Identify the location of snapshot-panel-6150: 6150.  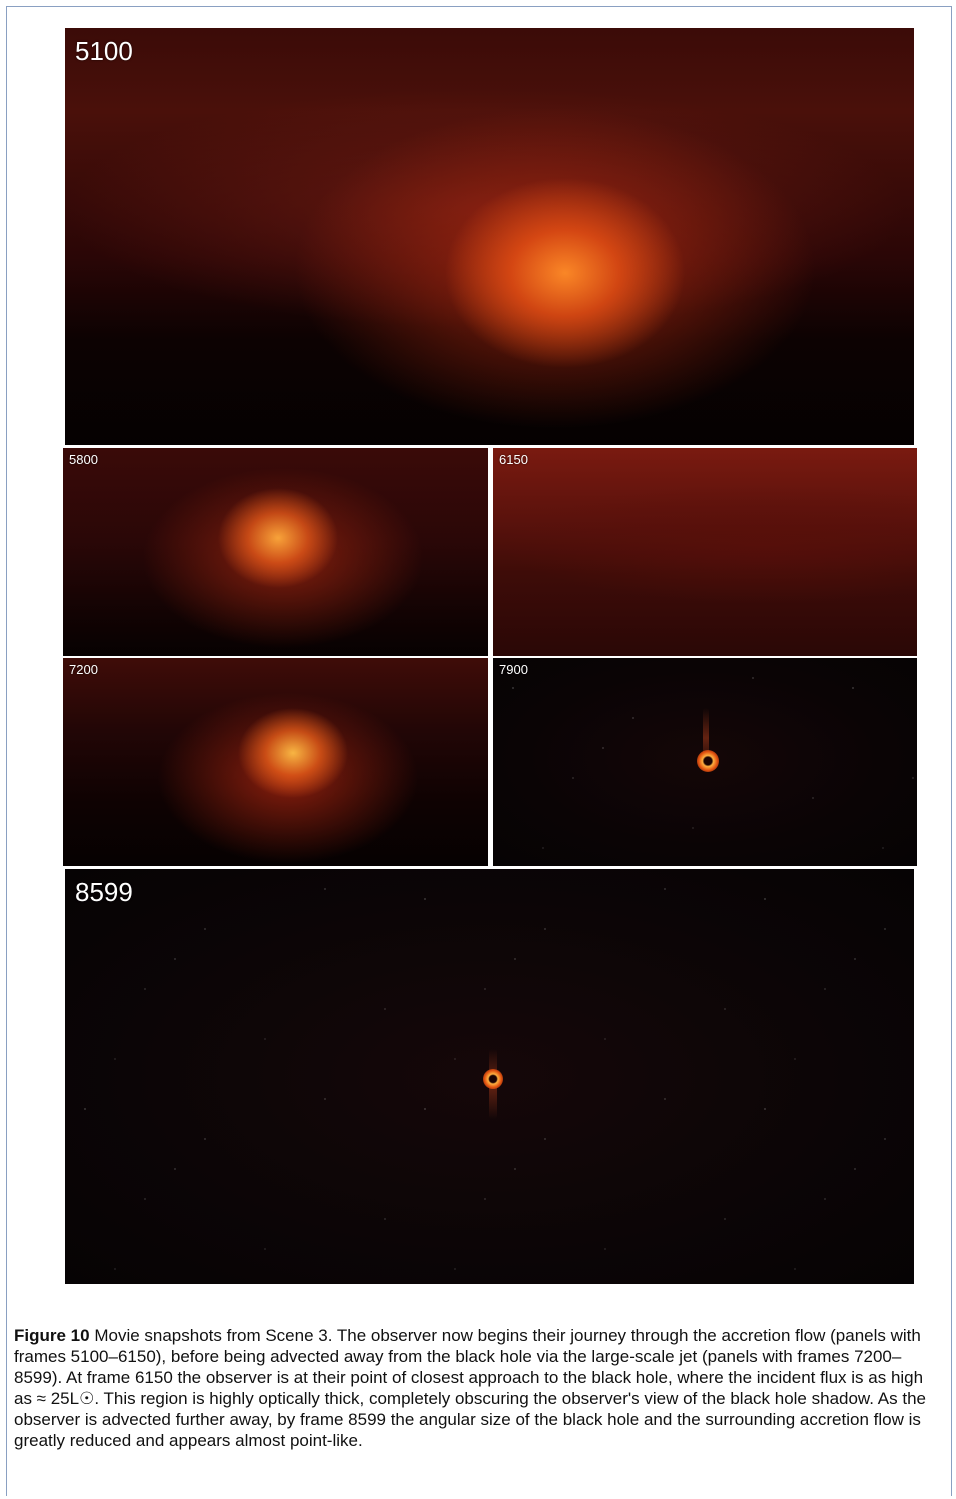
(705, 552).